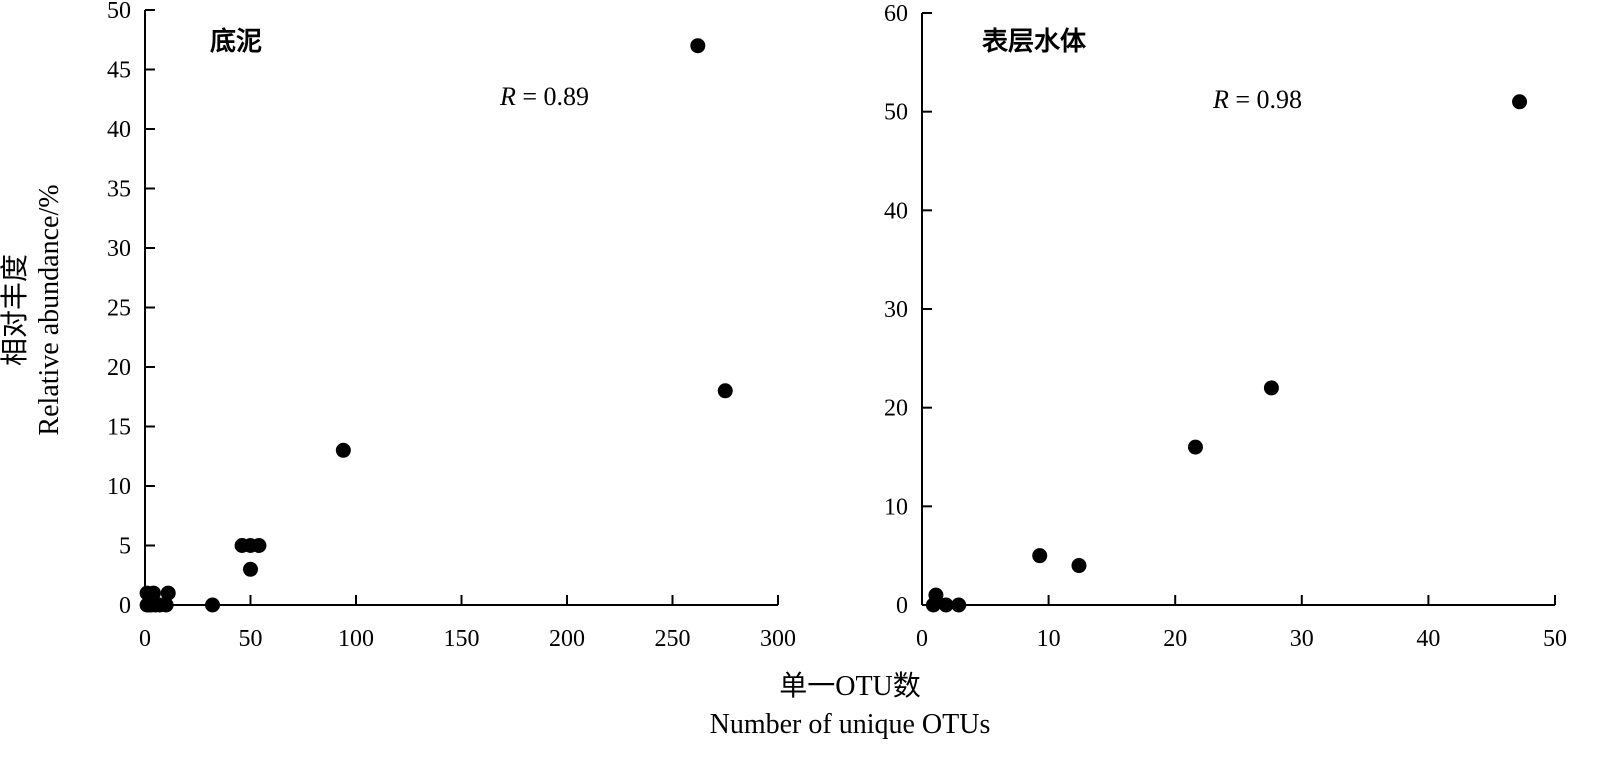 This screenshot has width=1618, height=761. What do you see at coordinates (567, 639) in the screenshot?
I see `x-tick-label: 200` at bounding box center [567, 639].